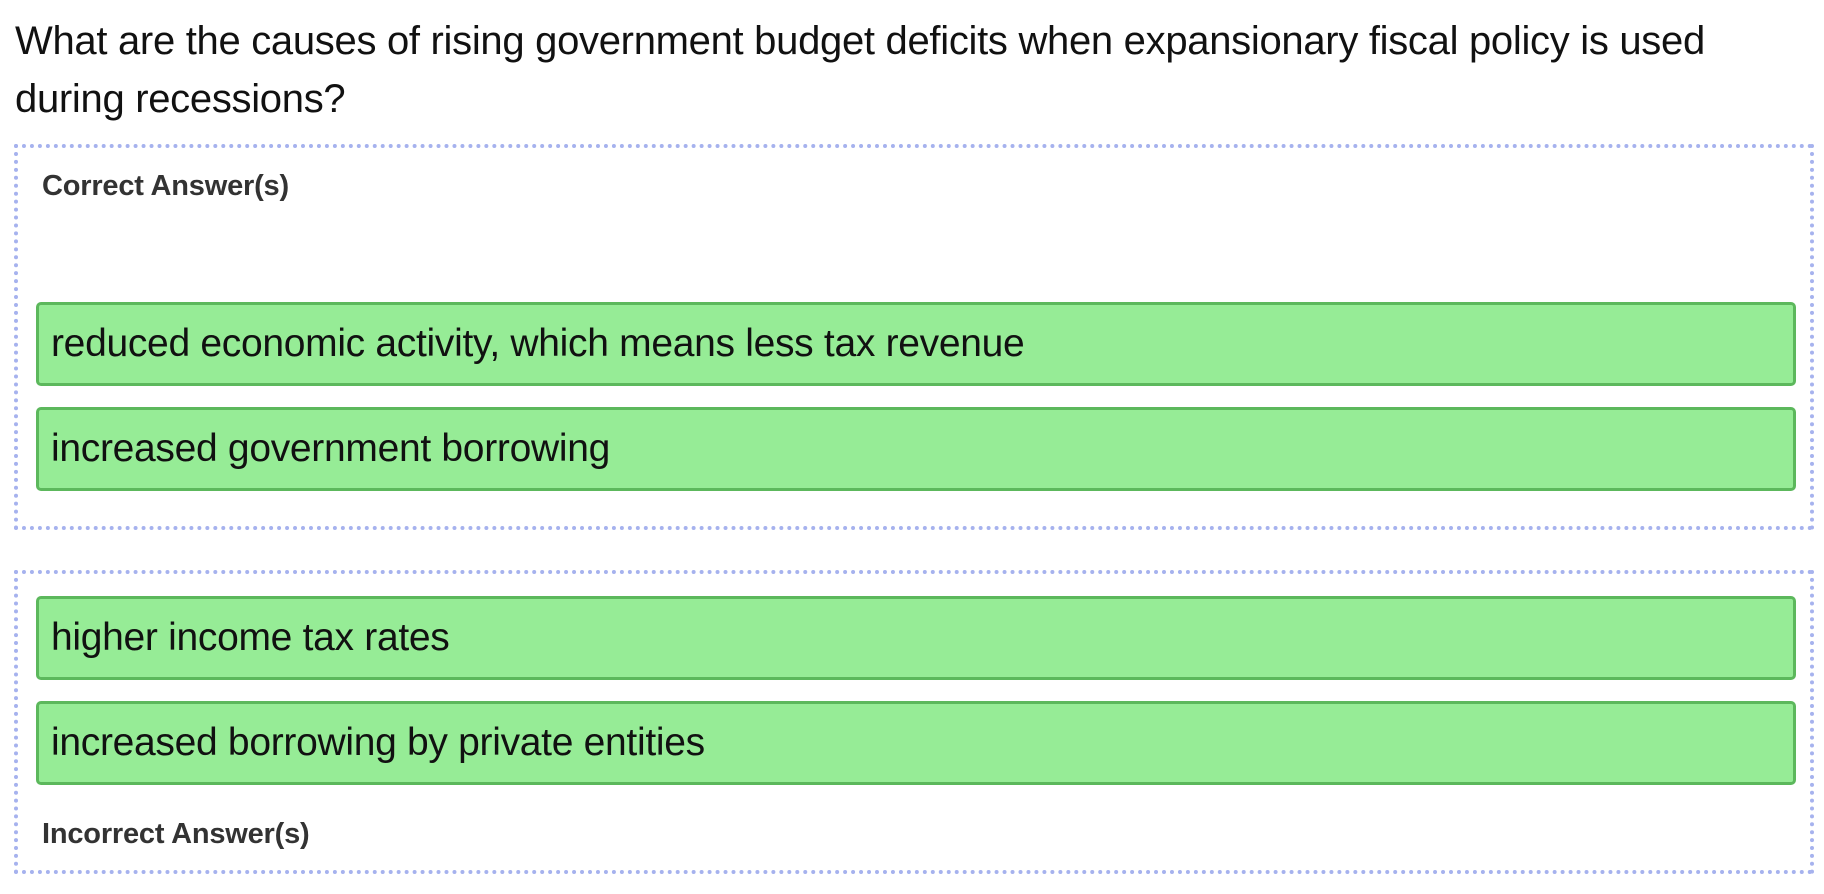 This screenshot has height=894, width=1824. What do you see at coordinates (916, 638) in the screenshot?
I see `answer-card: higher income tax rates` at bounding box center [916, 638].